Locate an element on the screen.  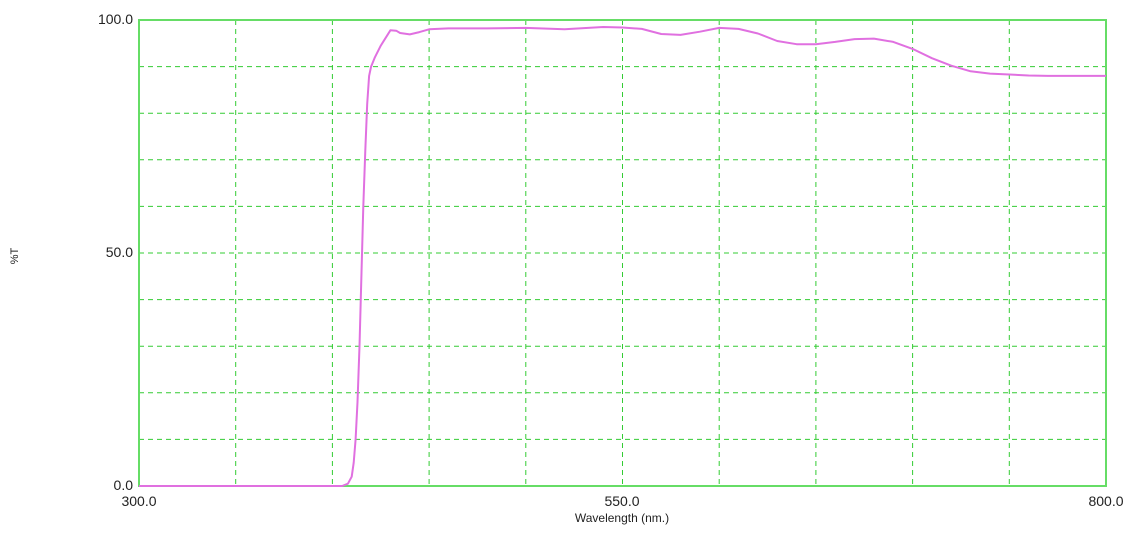
x-axis-tick-labels: 300.0 550.0 800.0 is located at coordinates (622, 501).